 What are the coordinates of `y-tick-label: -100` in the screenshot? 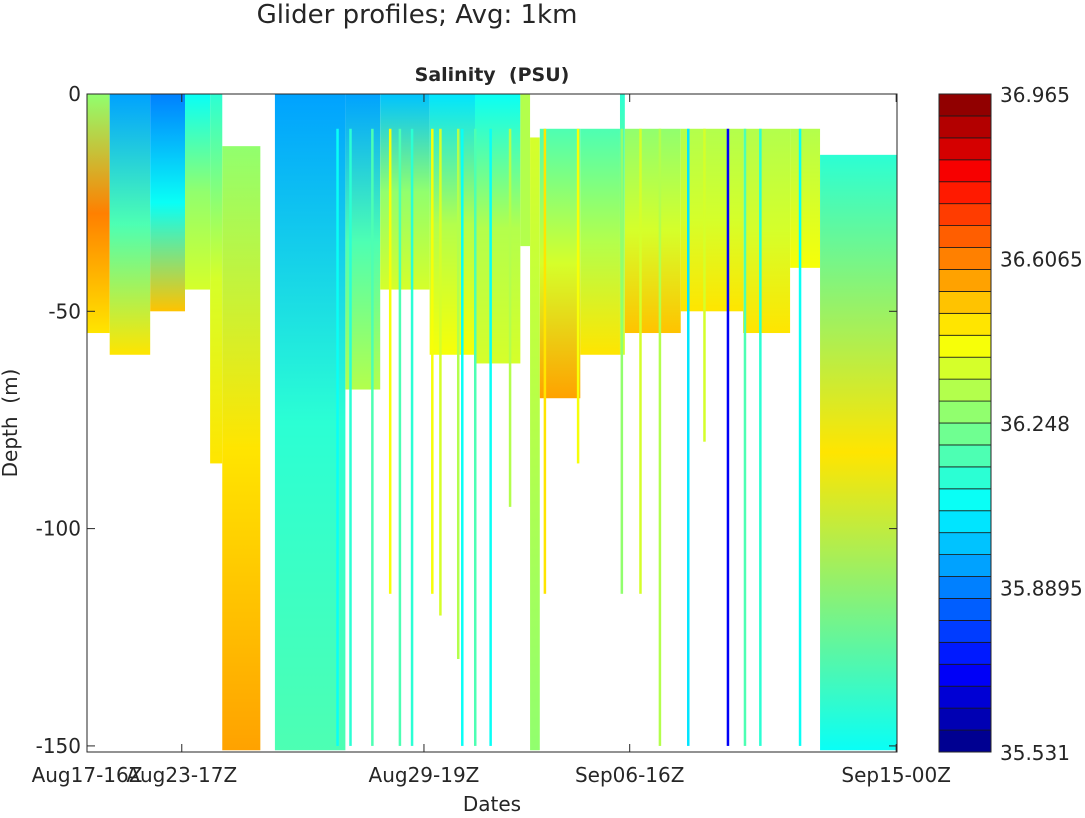 It's located at (58, 529).